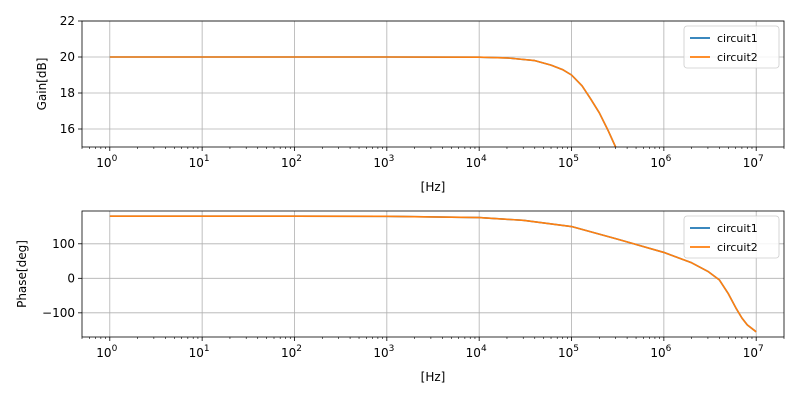 The width and height of the screenshot is (800, 400). Describe the element at coordinates (291, 162) in the screenshot. I see `gain-x-tick-label: 10²` at that location.